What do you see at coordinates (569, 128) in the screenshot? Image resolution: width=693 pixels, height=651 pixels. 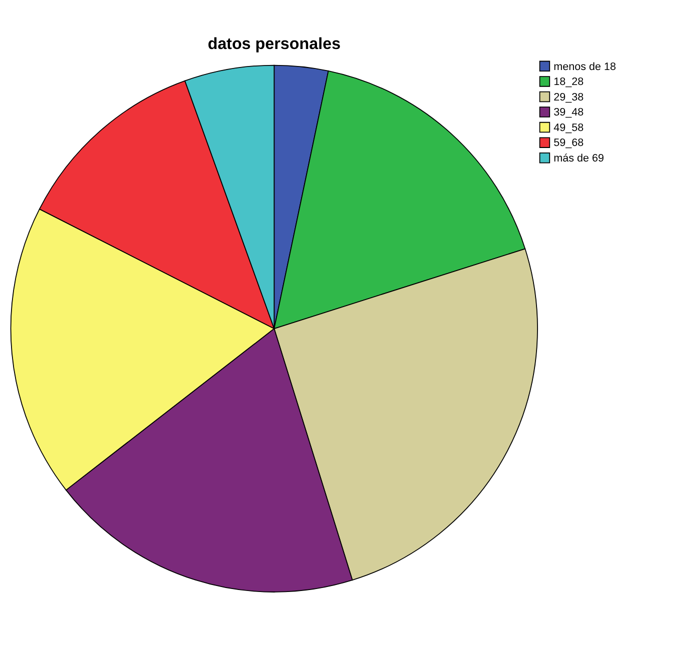 I see `legend-label: 49_58` at bounding box center [569, 128].